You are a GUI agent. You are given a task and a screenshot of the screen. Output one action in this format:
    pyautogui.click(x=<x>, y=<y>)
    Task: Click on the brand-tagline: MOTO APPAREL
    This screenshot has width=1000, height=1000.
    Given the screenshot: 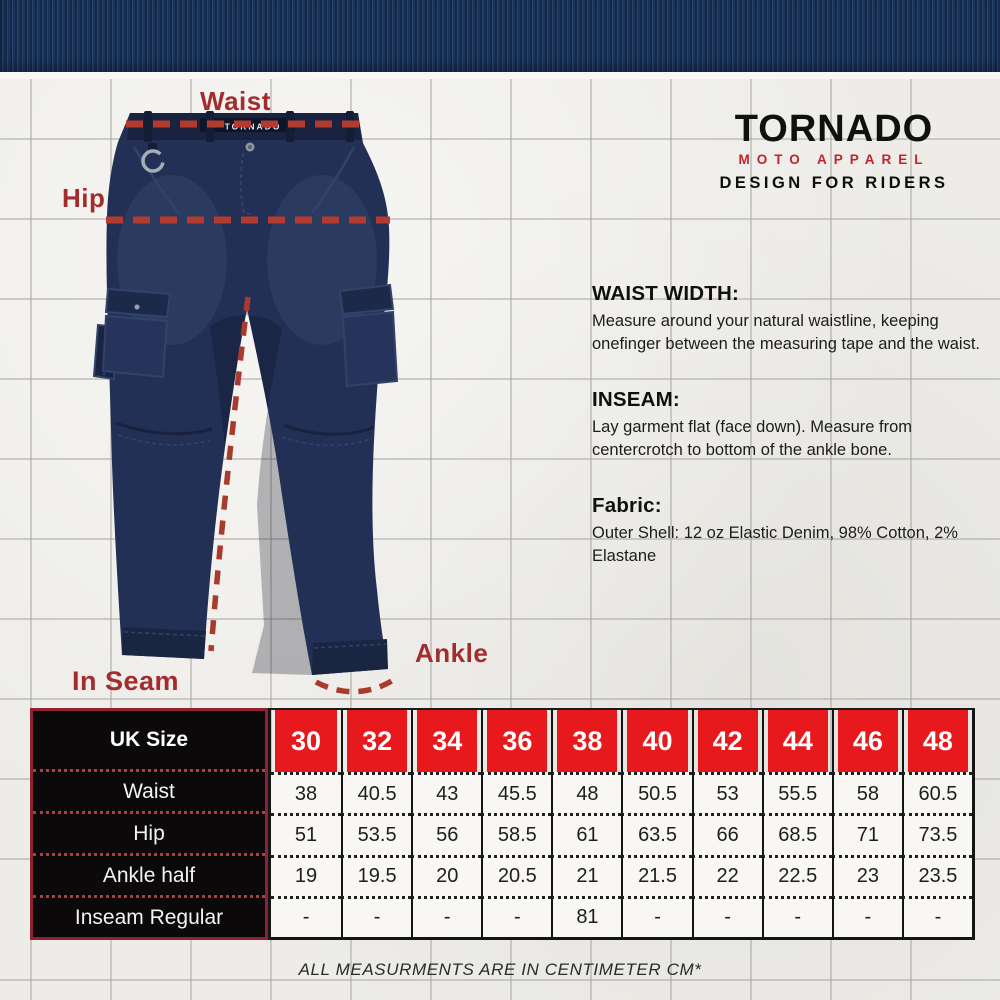 What is the action you would take?
    pyautogui.click(x=834, y=159)
    